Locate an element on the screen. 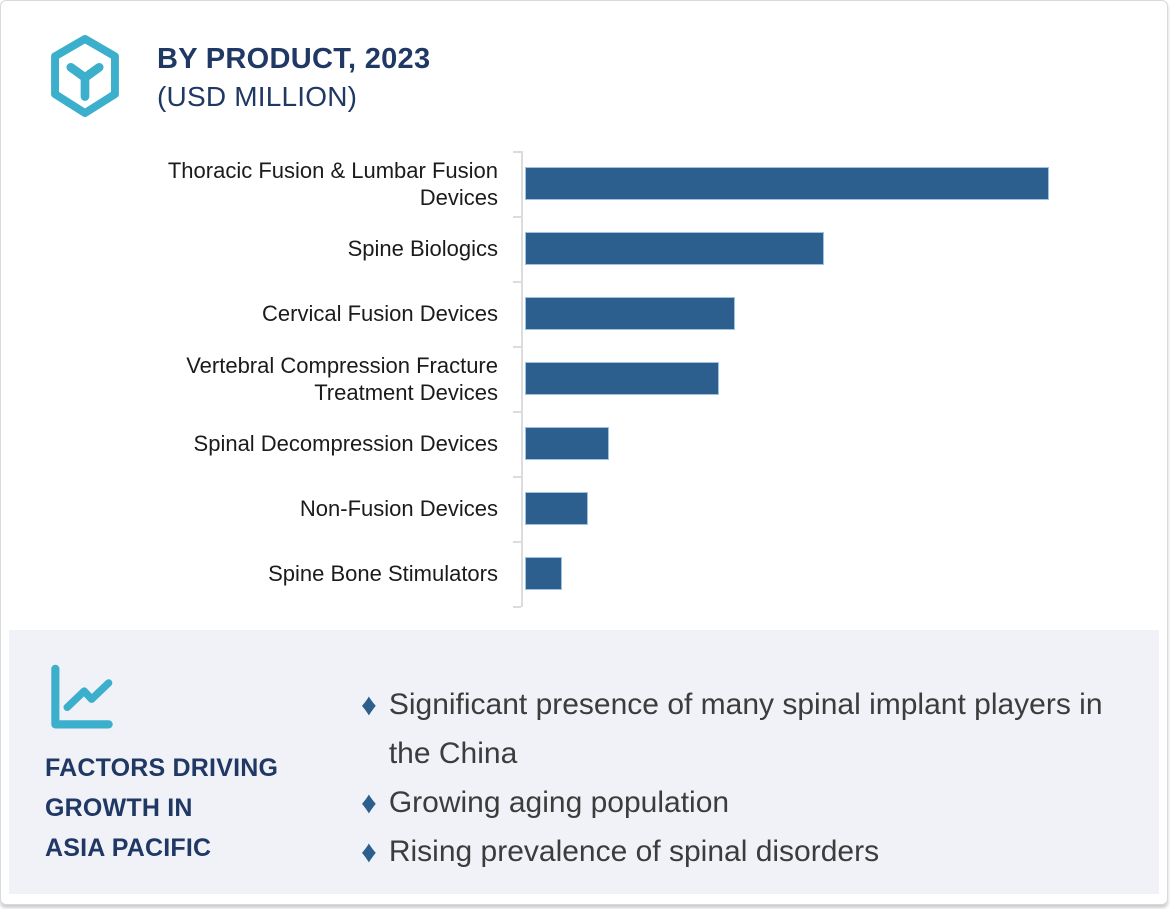 Image resolution: width=1170 pixels, height=909 pixels. bar-vertebral-compression is located at coordinates (622, 378).